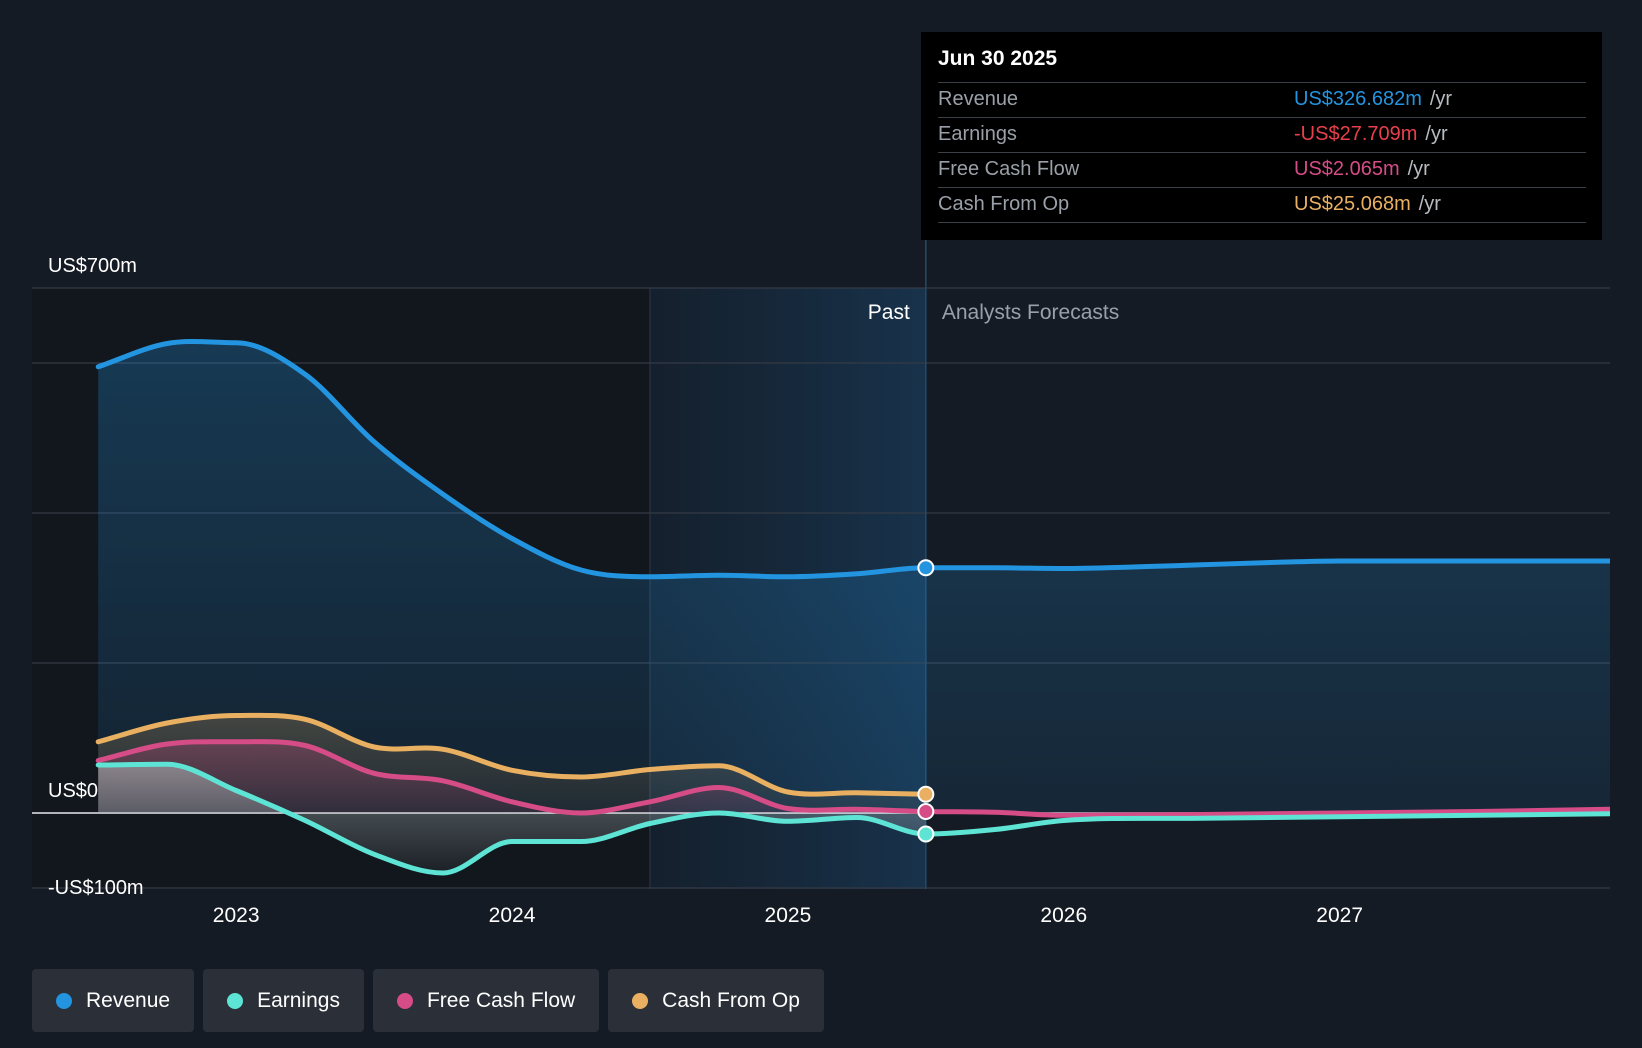  I want to click on marker-free-cash-flow, so click(926, 811).